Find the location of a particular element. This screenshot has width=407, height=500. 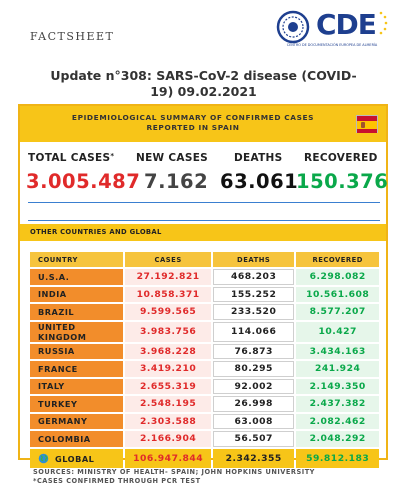

cases-cell: 2.548.195 is located at coordinates (168, 404).